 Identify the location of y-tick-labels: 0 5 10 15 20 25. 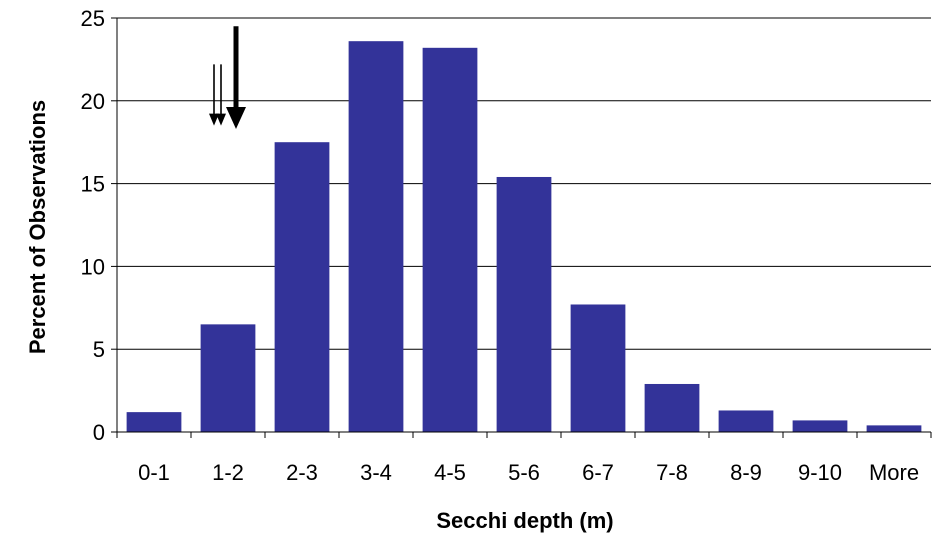
(93, 225).